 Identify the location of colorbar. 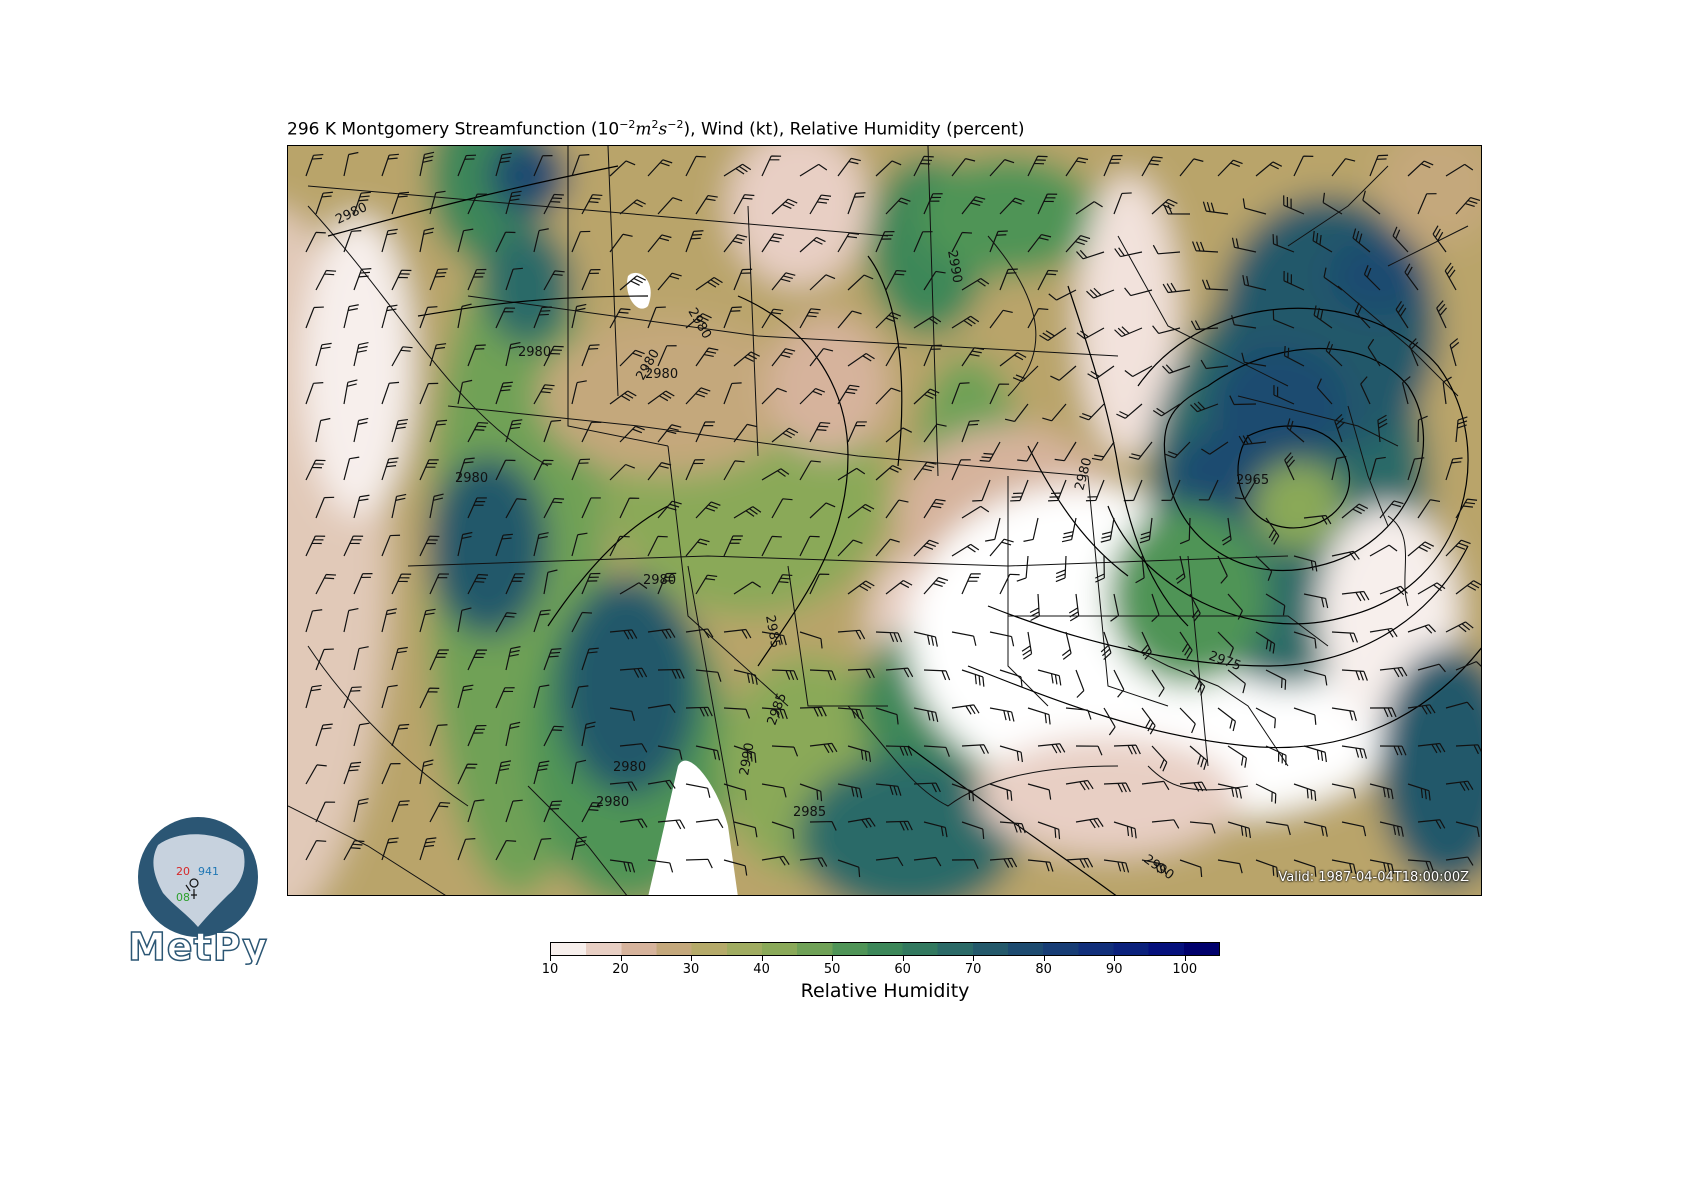
(885, 949).